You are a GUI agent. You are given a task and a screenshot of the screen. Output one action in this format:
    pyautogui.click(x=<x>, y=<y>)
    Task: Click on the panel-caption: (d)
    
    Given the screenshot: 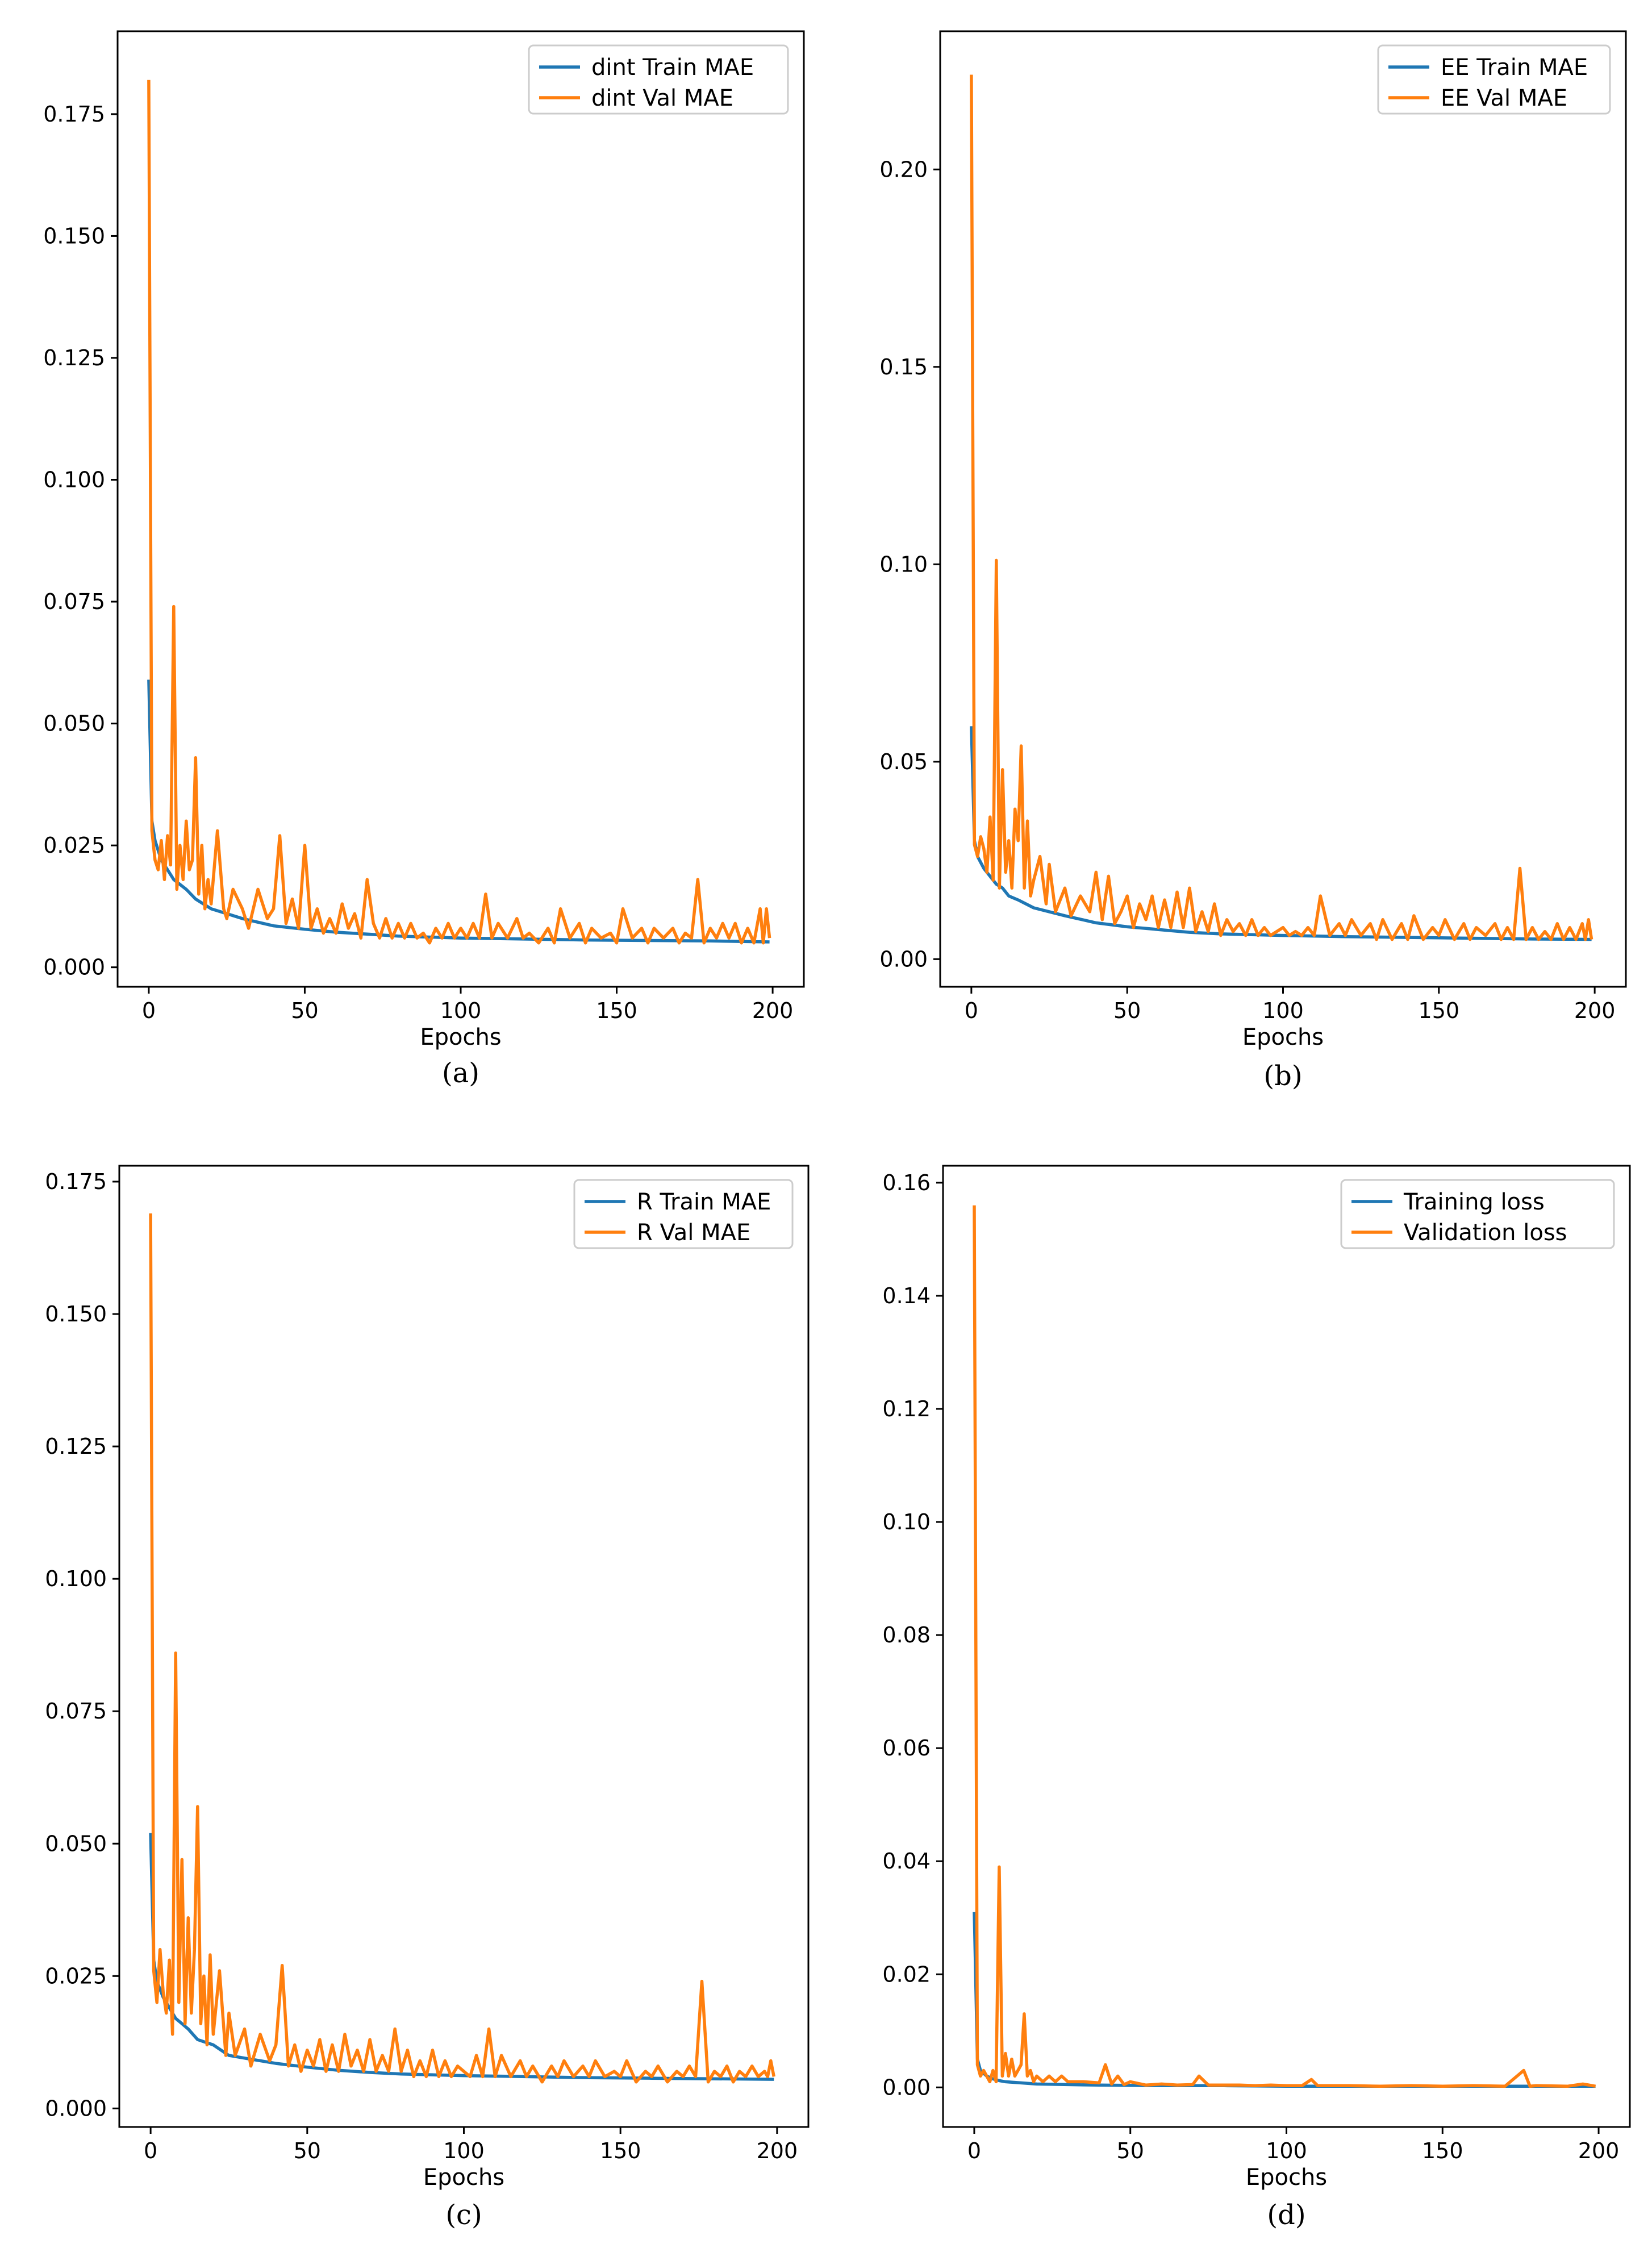 What is the action you would take?
    pyautogui.click(x=1286, y=2215)
    